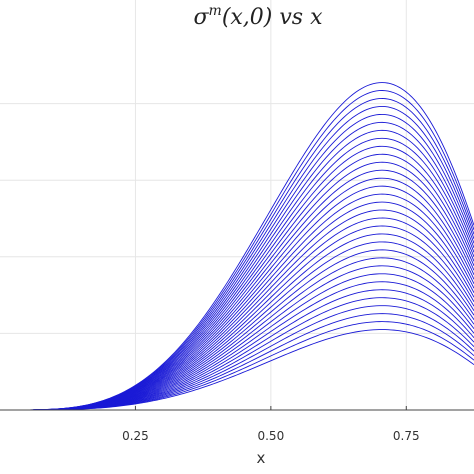 The width and height of the screenshot is (474, 474). Describe the element at coordinates (271, 424) in the screenshot. I see `x-ticks: 0.25 0.50 0.75` at that location.